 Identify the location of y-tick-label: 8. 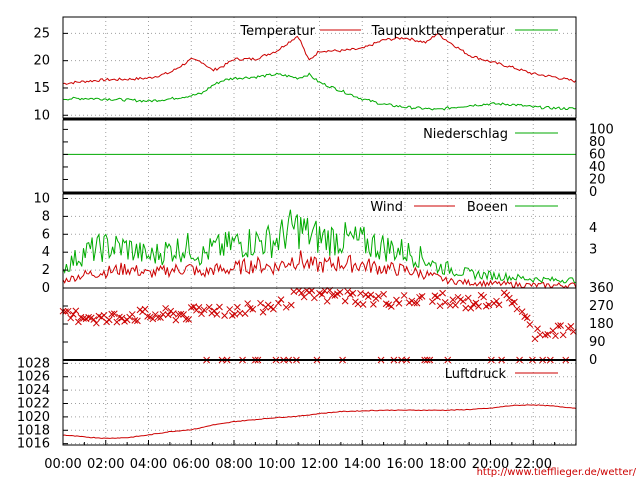
(46, 216).